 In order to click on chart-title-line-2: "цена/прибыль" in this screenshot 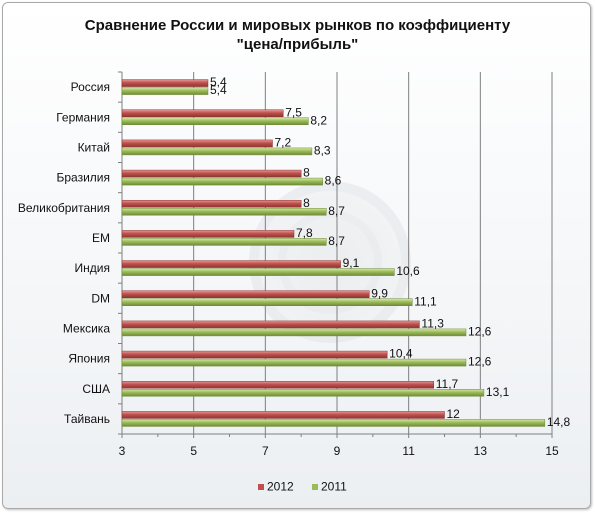, I will do `click(297, 44)`.